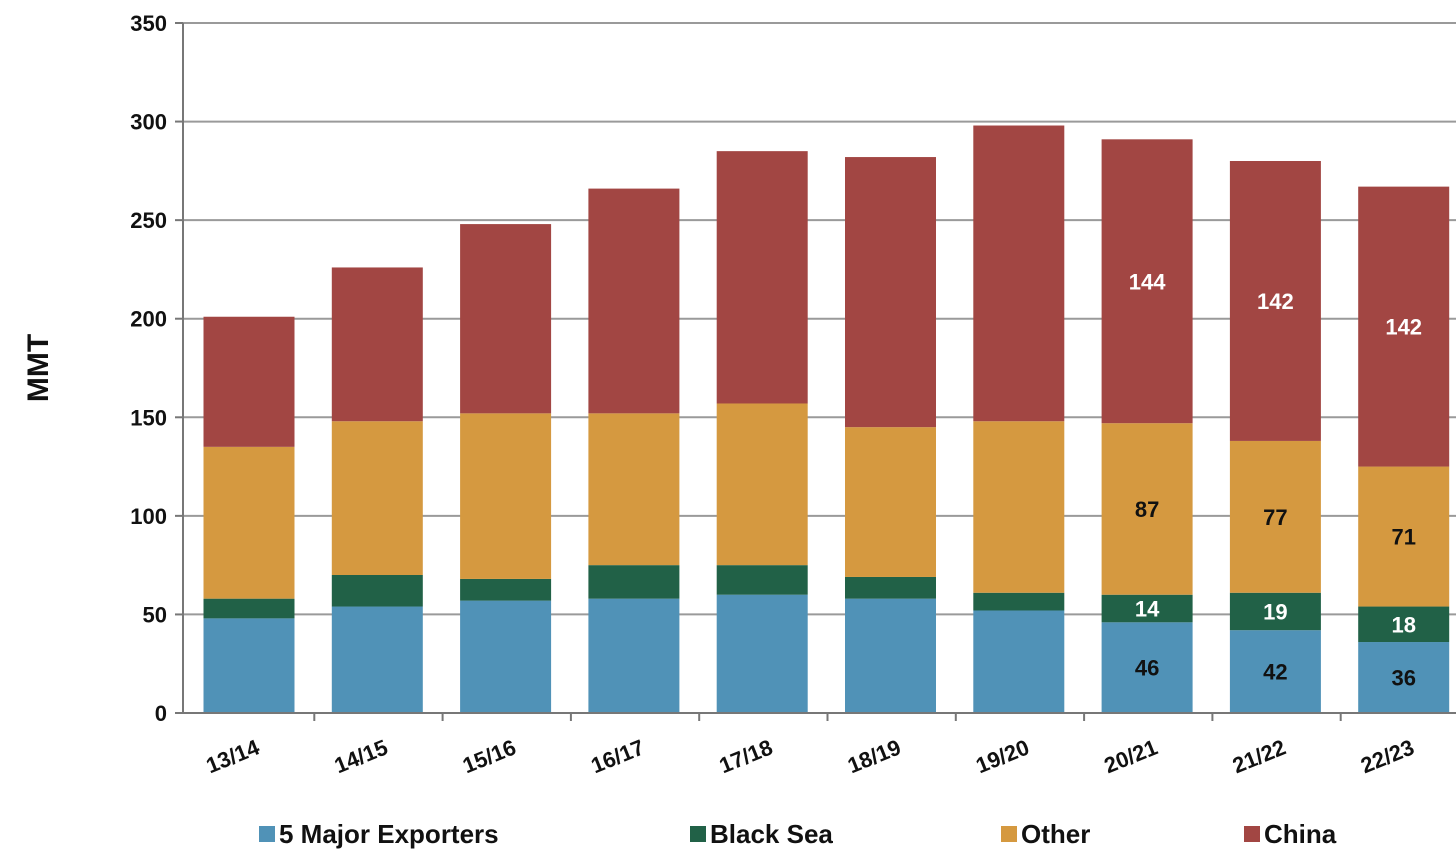  I want to click on legend-item-black-sea: Black Sea, so click(761, 834).